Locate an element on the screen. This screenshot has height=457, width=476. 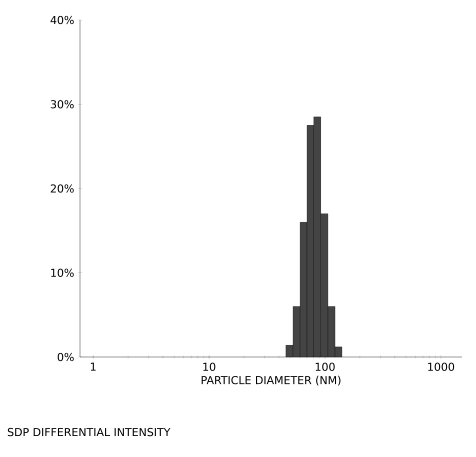
x-tick-label: 1 is located at coordinates (93, 366).